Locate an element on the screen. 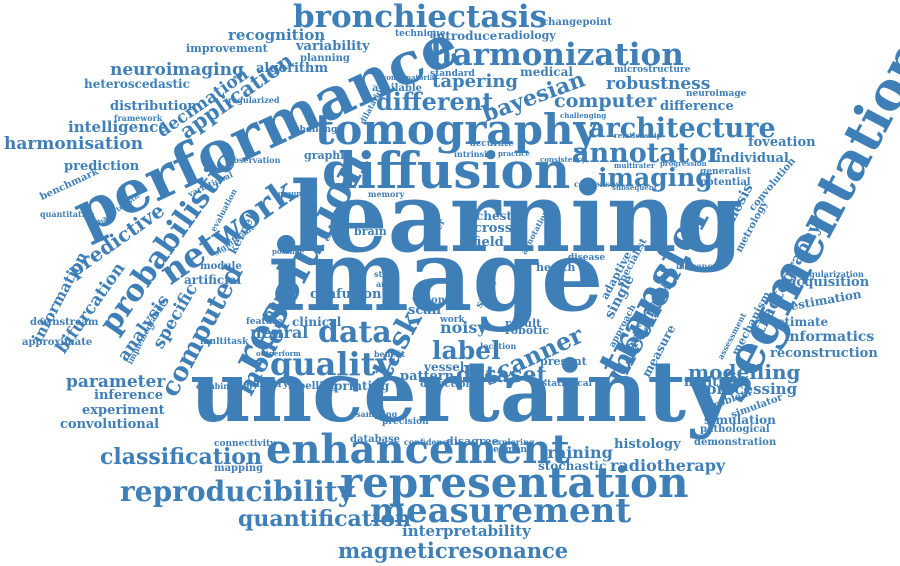 Image resolution: width=900 pixels, height=566 pixels. word-downstream: downstream is located at coordinates (64, 322).